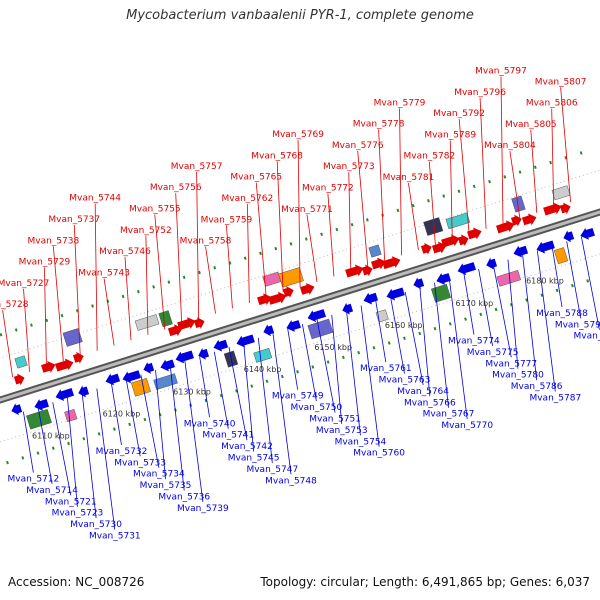 The width and height of the screenshot is (600, 600). What do you see at coordinates (263, 369) in the screenshot?
I see `tick-label: 6140 kbp` at bounding box center [263, 369].